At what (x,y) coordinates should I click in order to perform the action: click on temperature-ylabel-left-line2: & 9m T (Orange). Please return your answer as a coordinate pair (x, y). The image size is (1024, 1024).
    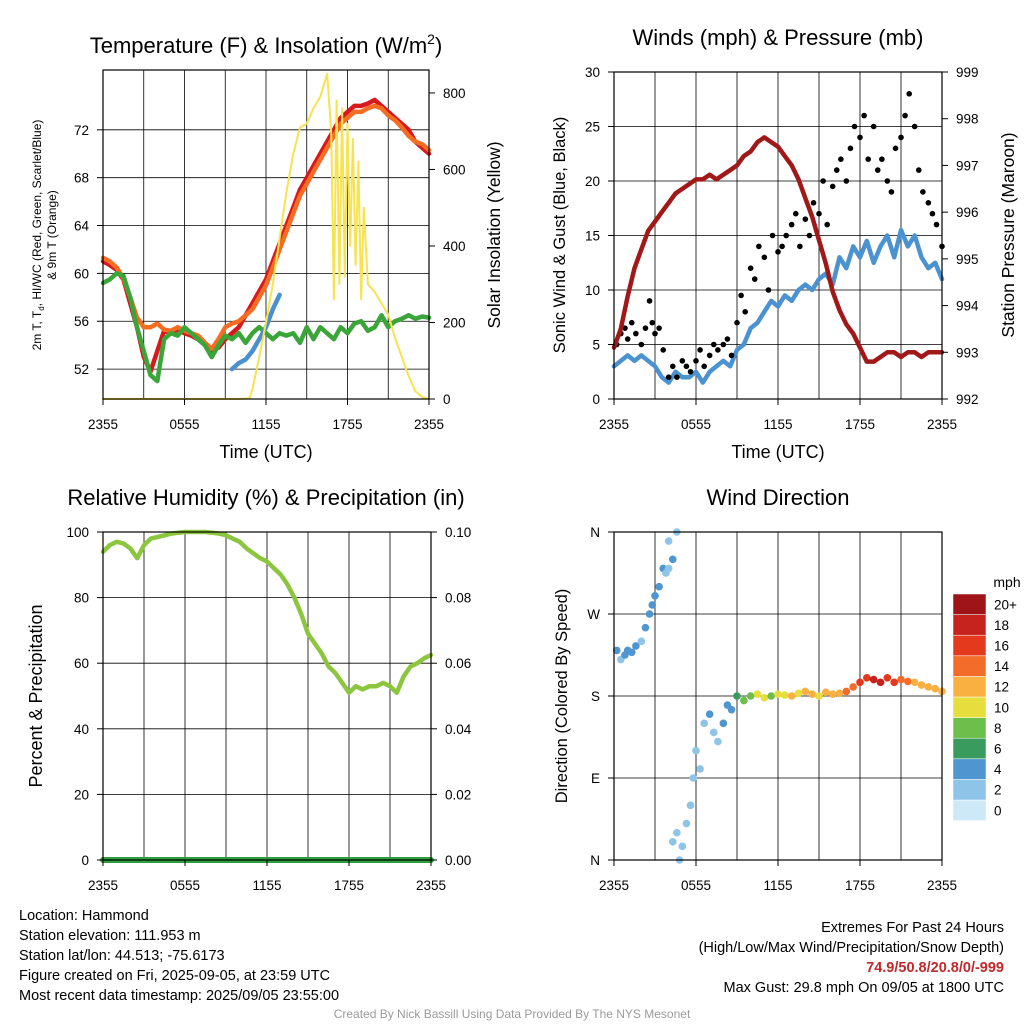
    Looking at the image, I should click on (52, 235).